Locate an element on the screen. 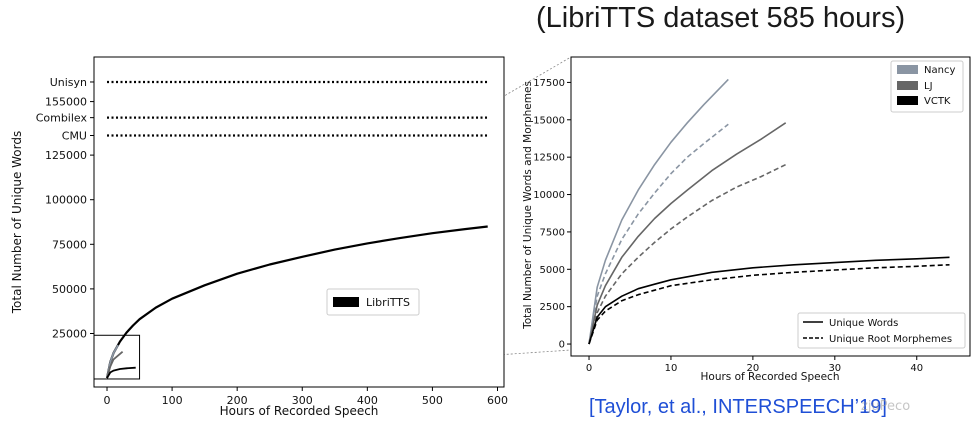  right-y-tick-label: 17500 is located at coordinates (549, 83).